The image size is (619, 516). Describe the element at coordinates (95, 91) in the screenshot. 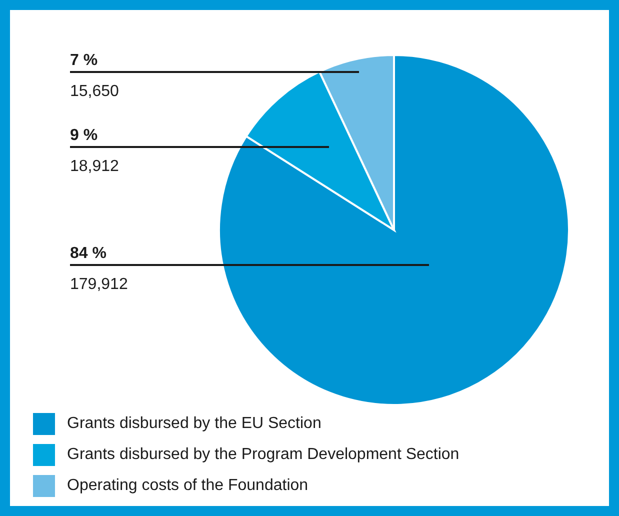

I see `text: 15,650` at that location.